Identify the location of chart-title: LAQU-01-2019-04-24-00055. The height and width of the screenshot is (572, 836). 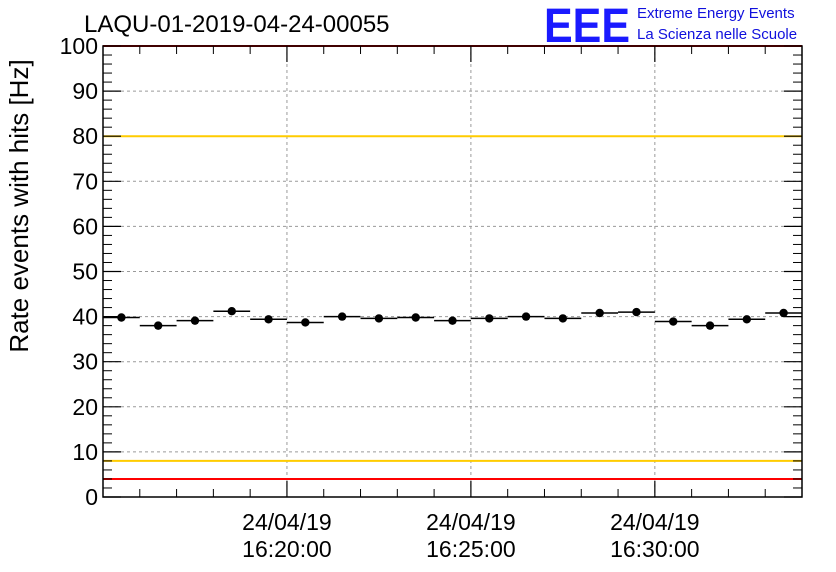
(237, 24).